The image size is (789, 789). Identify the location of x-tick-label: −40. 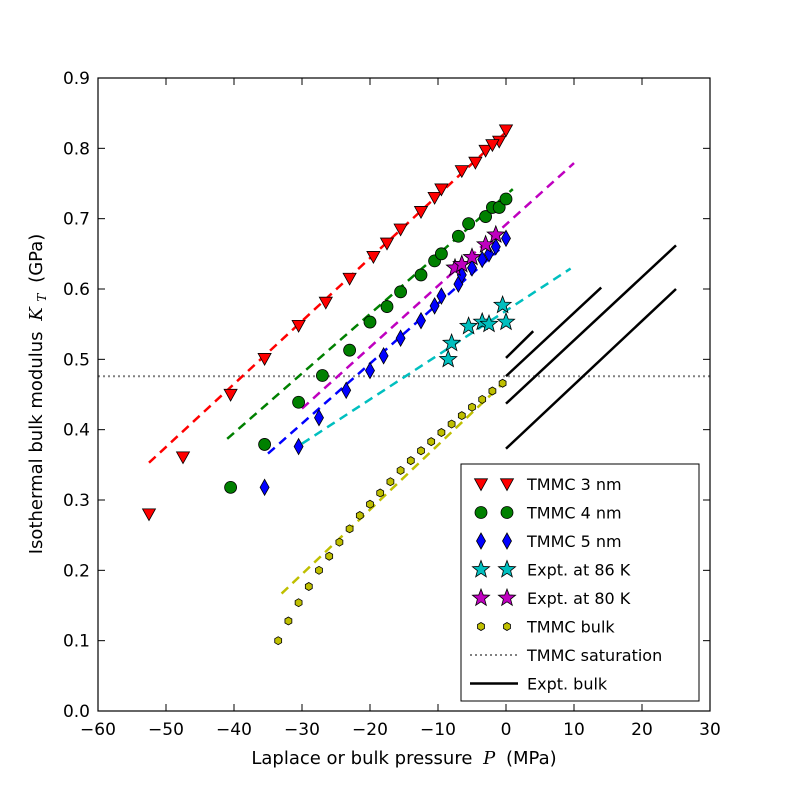
(234, 730).